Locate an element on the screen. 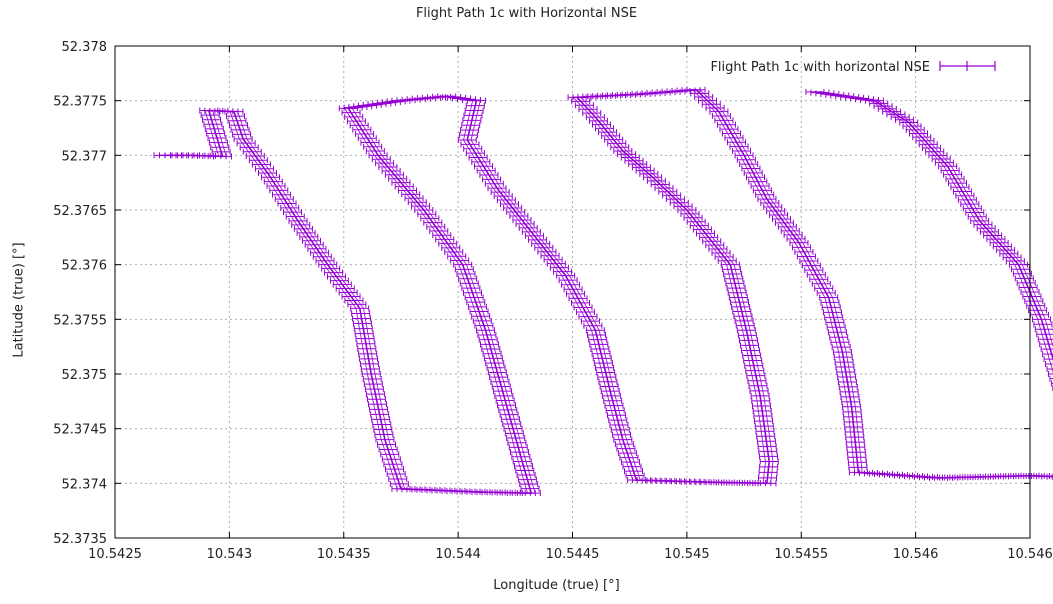 The height and width of the screenshot is (604, 1053). y-tick-label: 52.377 is located at coordinates (85, 156).